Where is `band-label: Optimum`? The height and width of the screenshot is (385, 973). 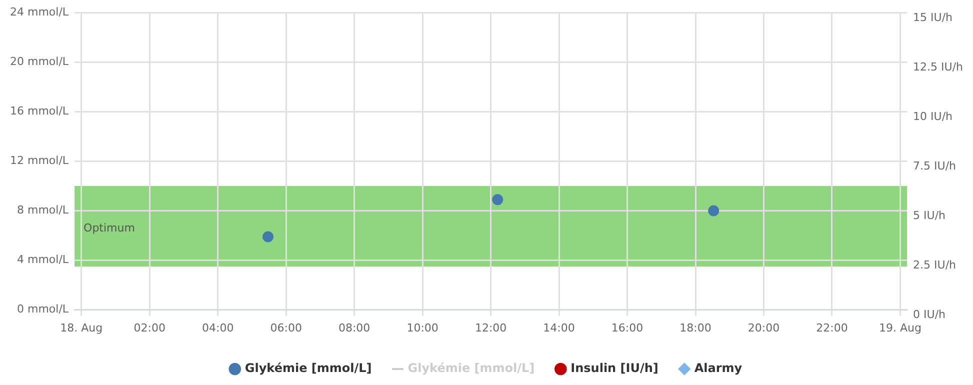
band-label: Optimum is located at coordinates (109, 227).